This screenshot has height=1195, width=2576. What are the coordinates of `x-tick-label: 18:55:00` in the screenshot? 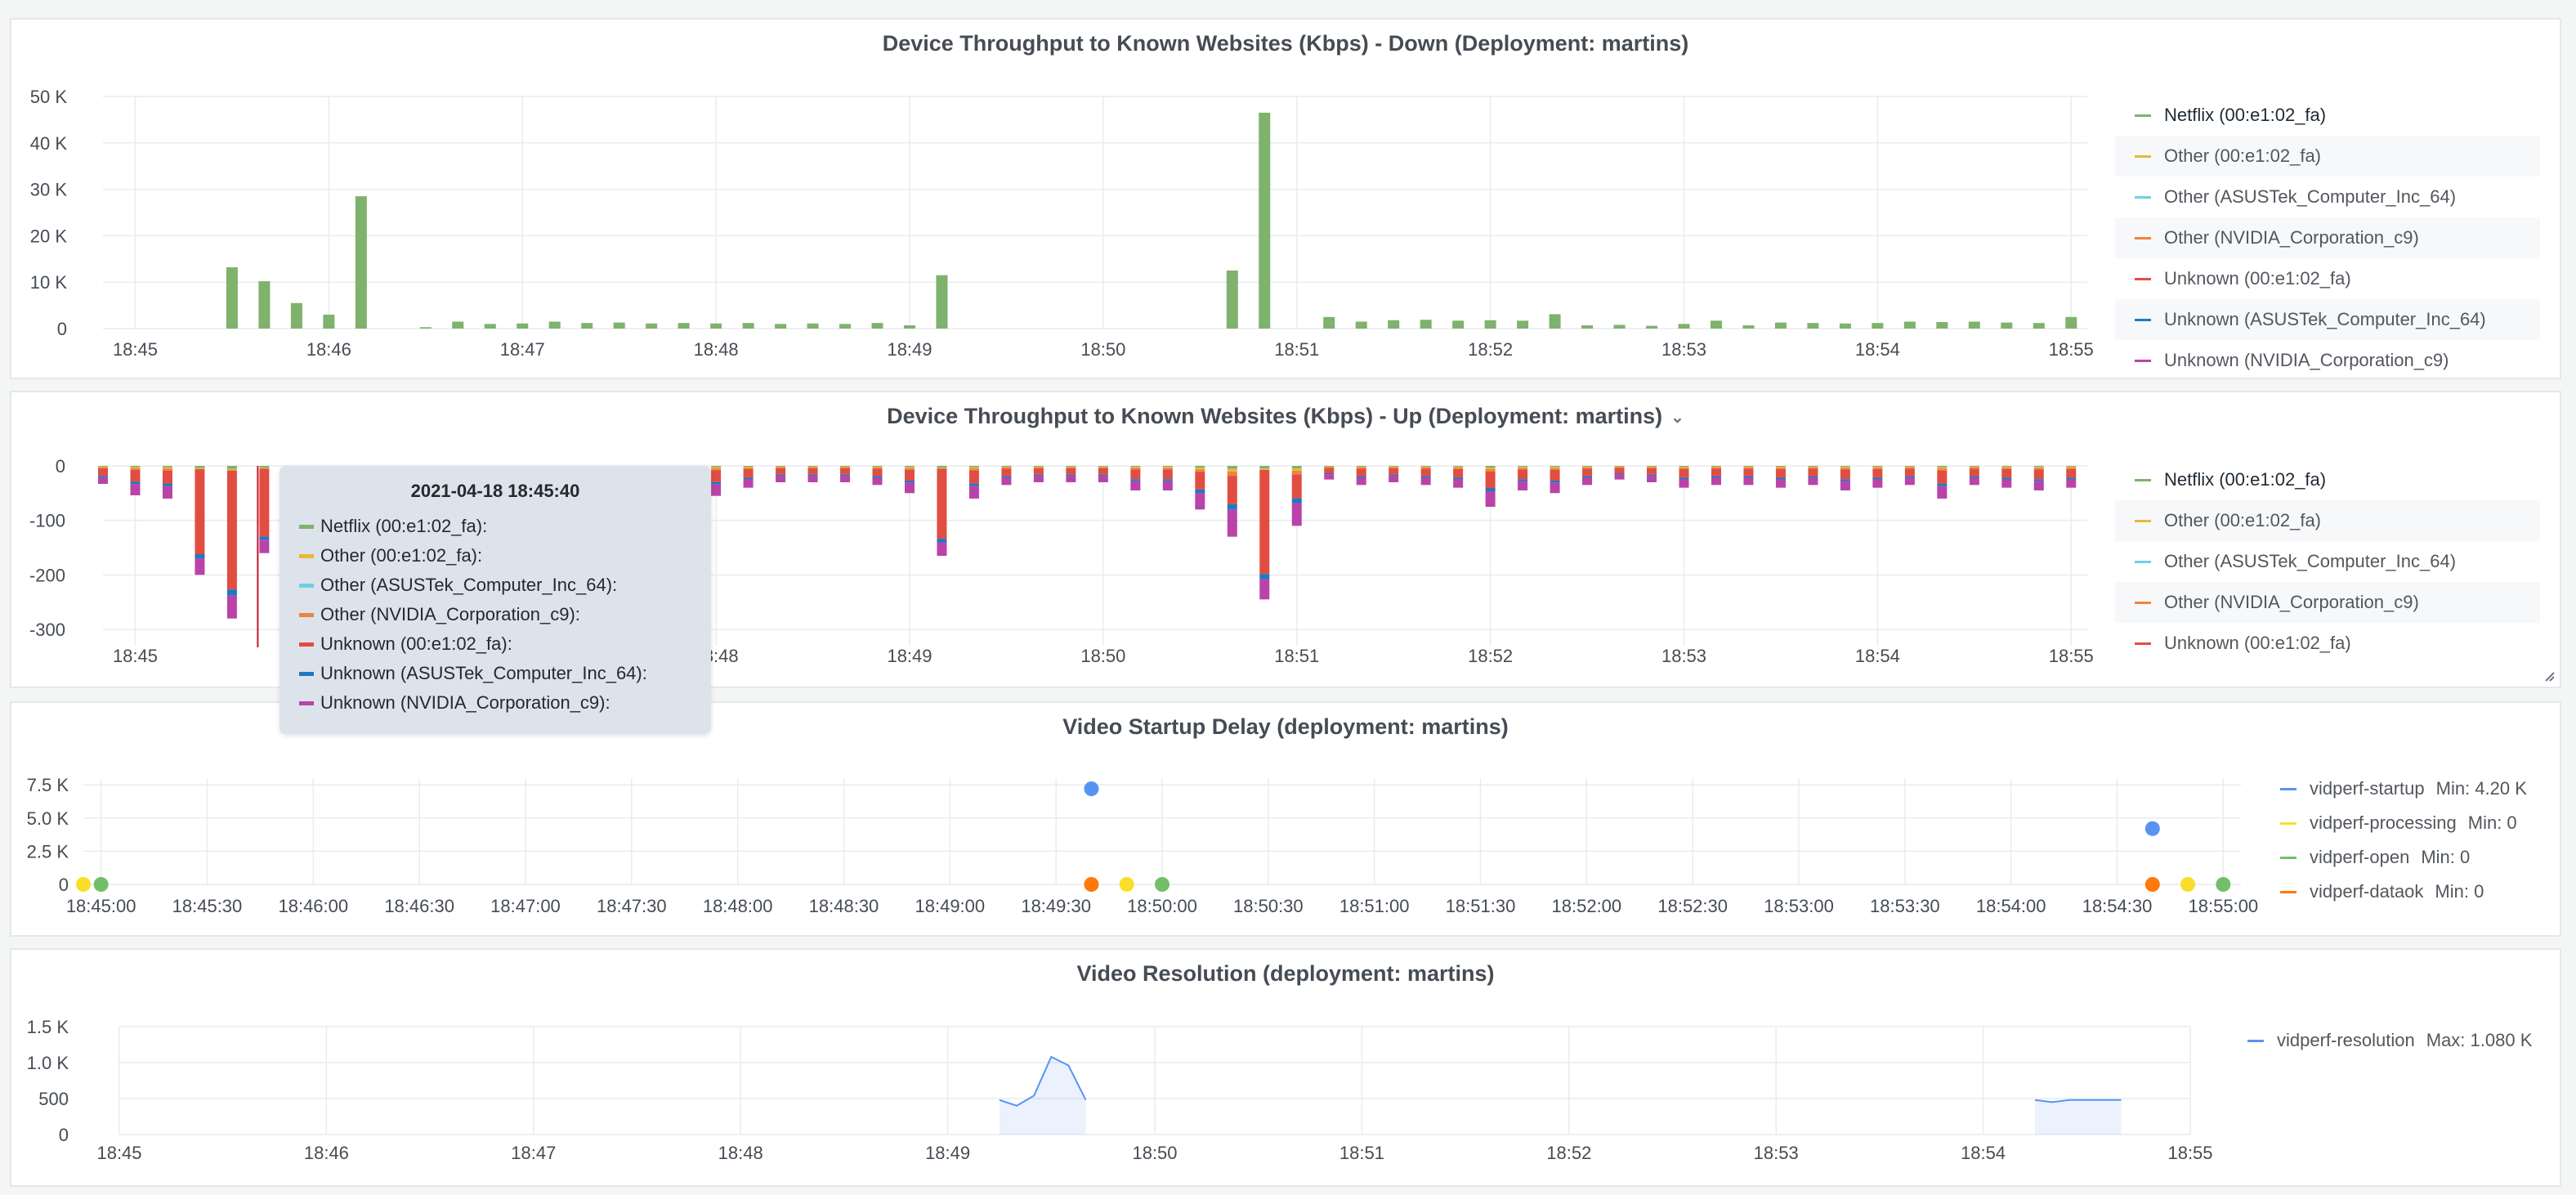 It's located at (2224, 906).